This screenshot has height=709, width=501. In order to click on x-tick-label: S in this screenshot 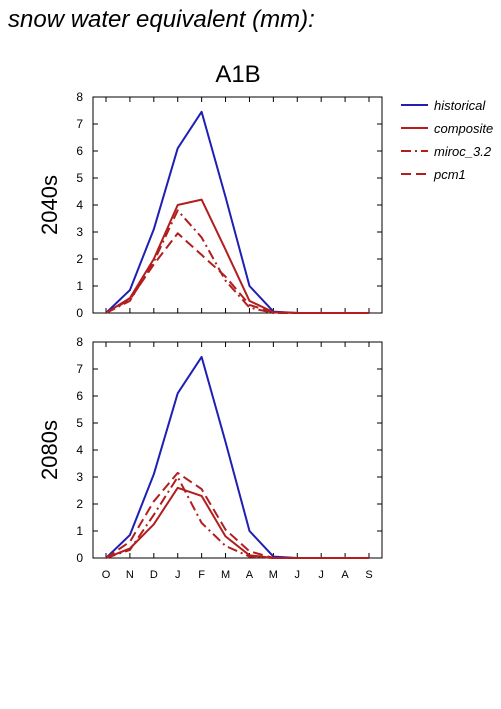, I will do `click(368, 575)`.